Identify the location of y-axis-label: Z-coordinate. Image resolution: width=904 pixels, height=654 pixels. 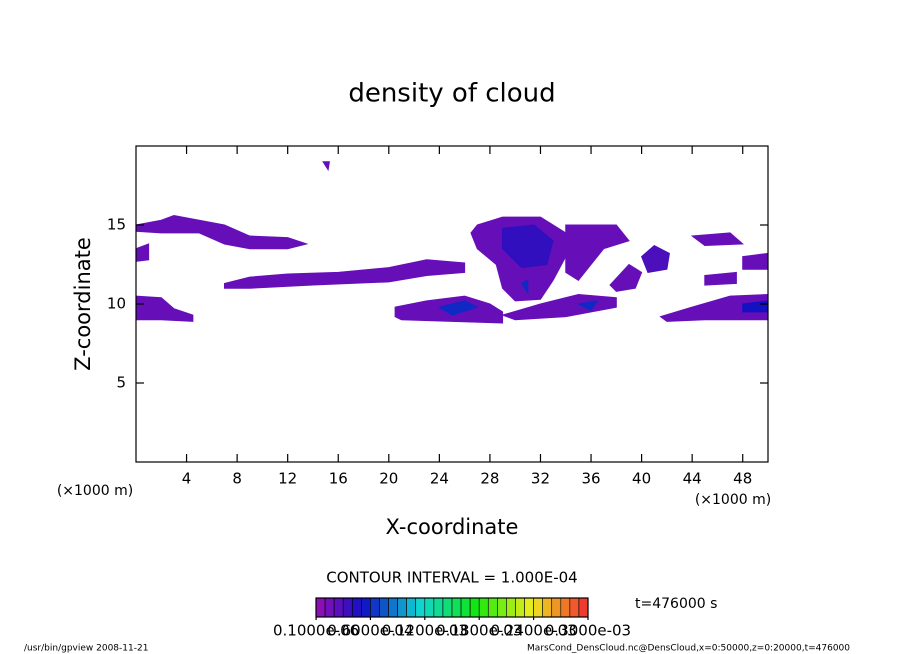
(83, 304).